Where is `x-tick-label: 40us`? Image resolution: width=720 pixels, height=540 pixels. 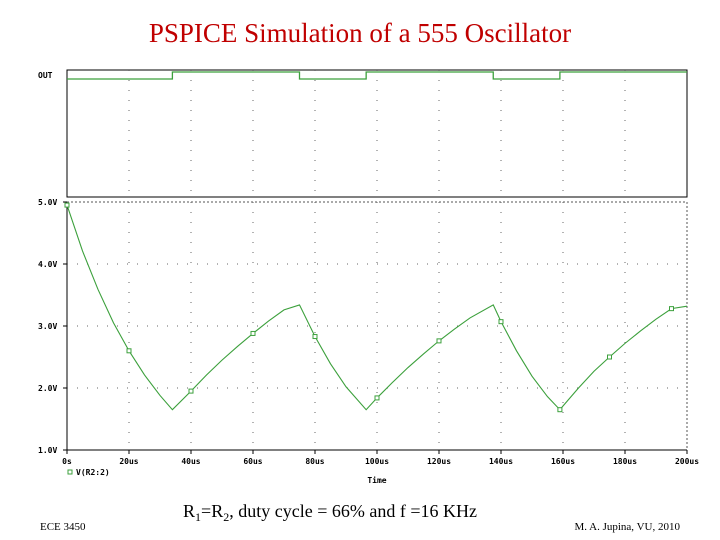 x-tick-label: 40us is located at coordinates (190, 461).